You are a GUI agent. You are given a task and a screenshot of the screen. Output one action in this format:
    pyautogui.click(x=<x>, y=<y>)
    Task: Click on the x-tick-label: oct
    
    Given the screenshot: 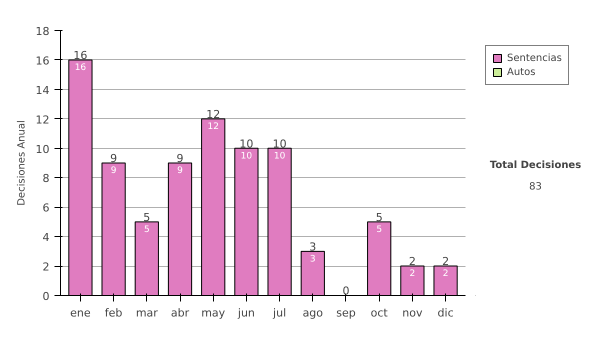 What is the action you would take?
    pyautogui.click(x=379, y=313)
    